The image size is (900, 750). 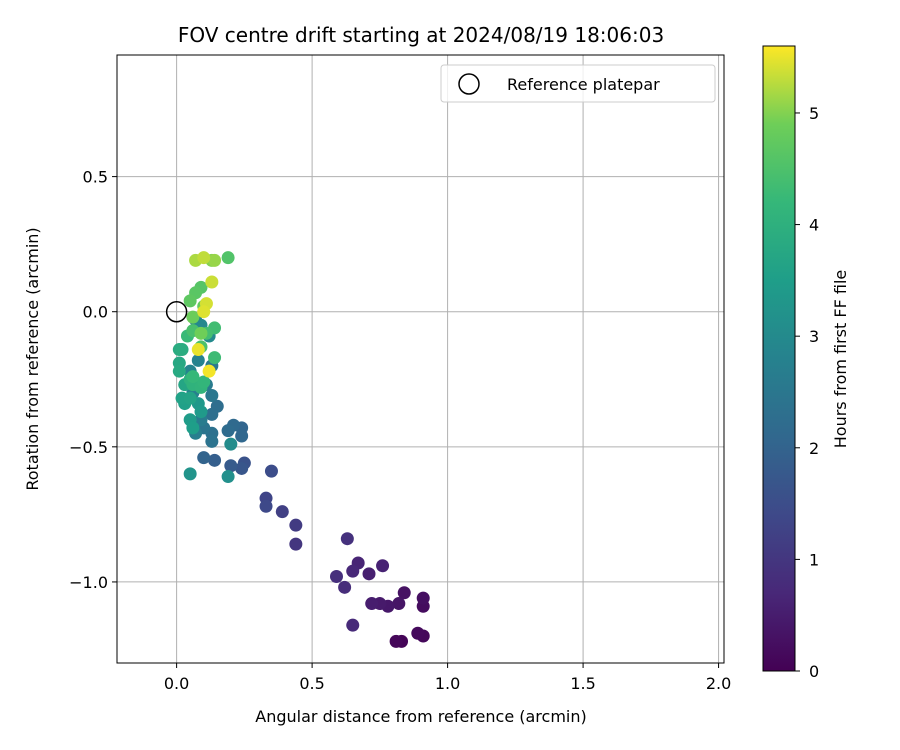 I want to click on reference-platepar-marker, so click(x=176, y=311).